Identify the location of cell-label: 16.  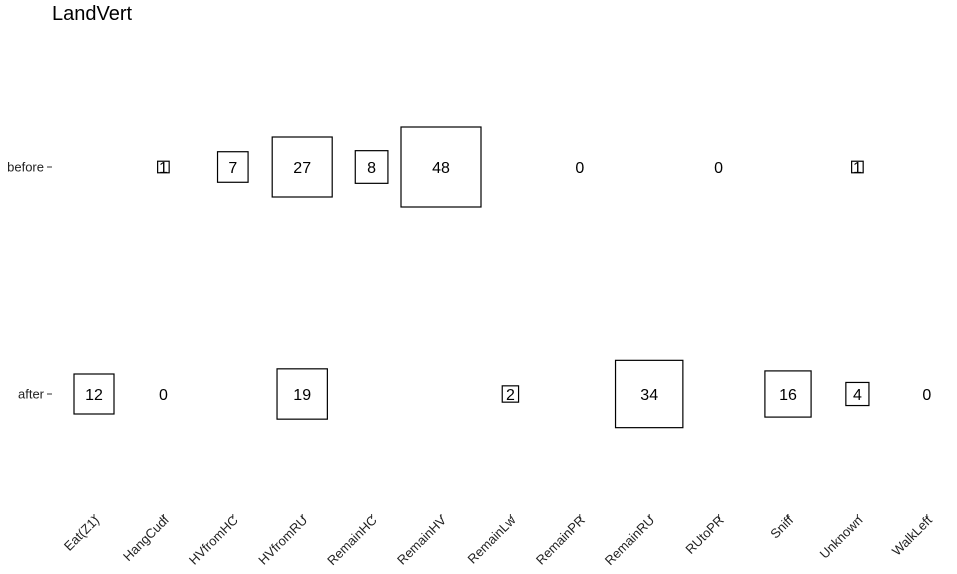
(788, 395).